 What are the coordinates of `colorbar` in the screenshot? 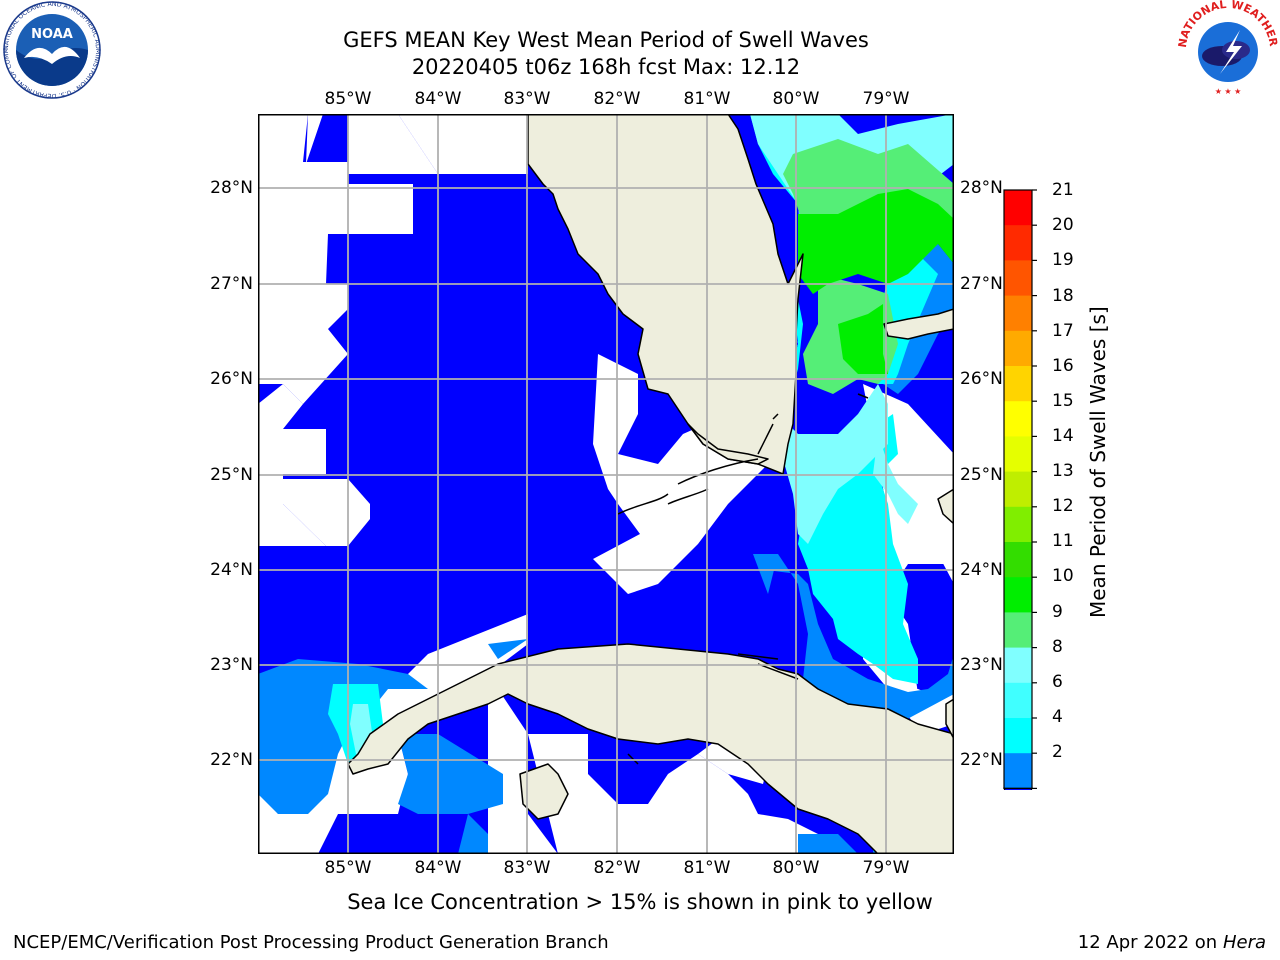 It's located at (1035, 499).